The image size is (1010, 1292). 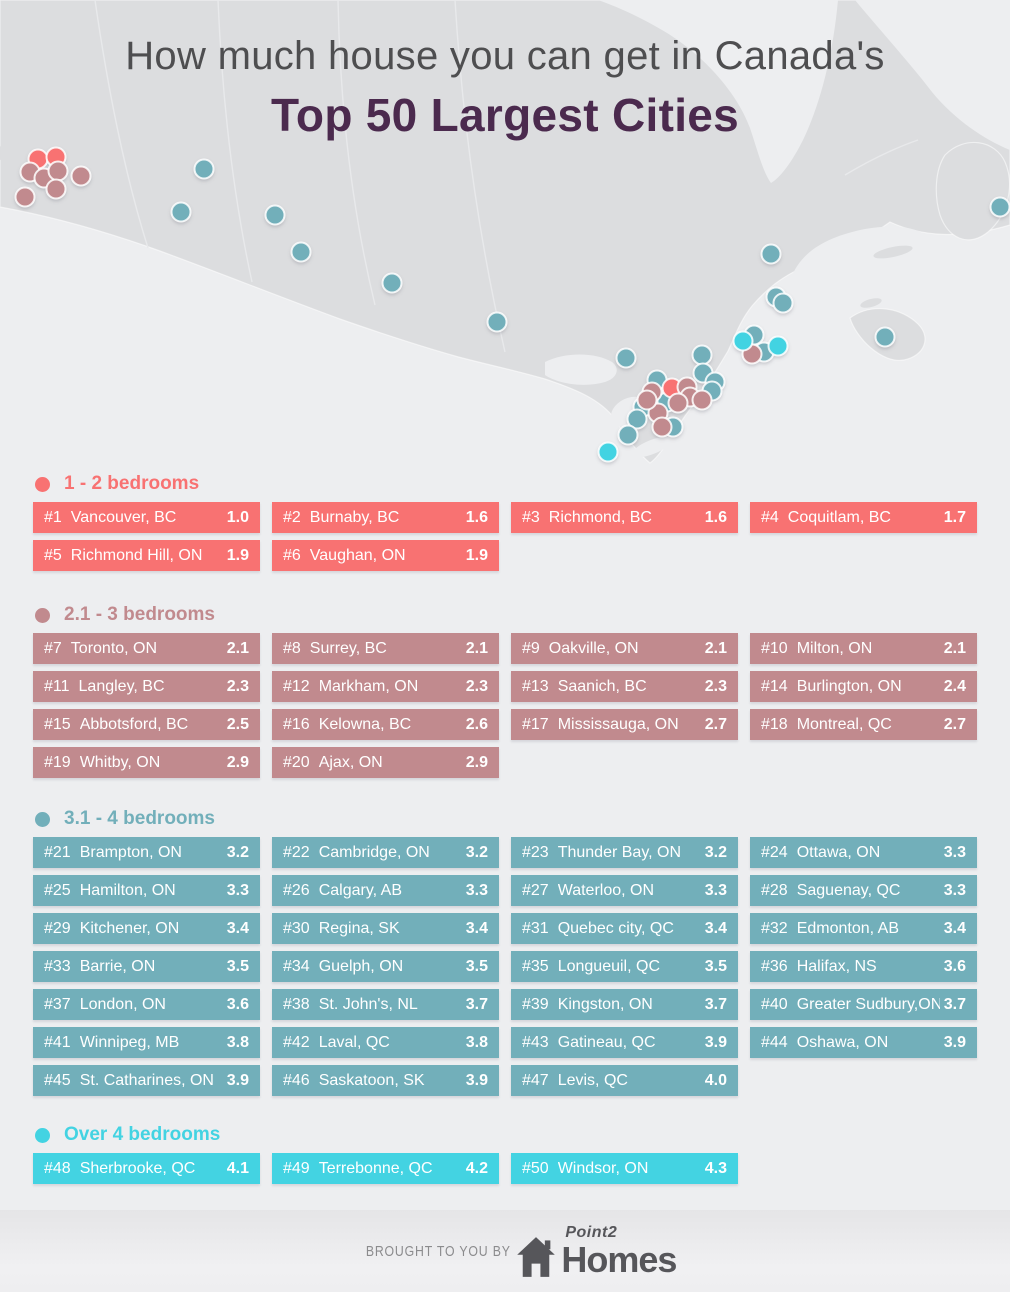 What do you see at coordinates (360, 890) in the screenshot?
I see `city-name: Calgary, AB` at bounding box center [360, 890].